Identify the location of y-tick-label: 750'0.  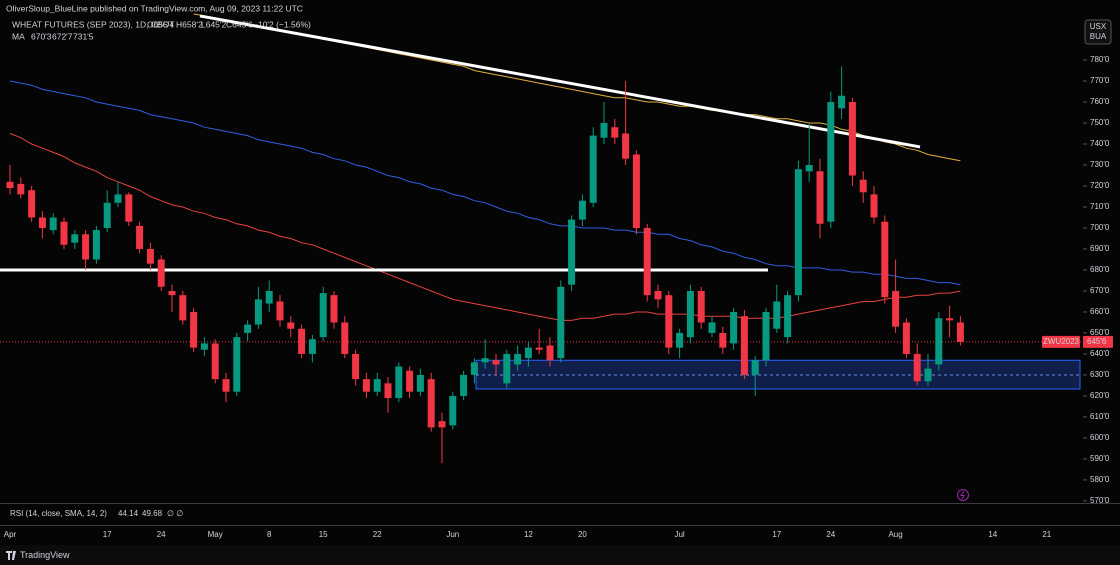
(1100, 122).